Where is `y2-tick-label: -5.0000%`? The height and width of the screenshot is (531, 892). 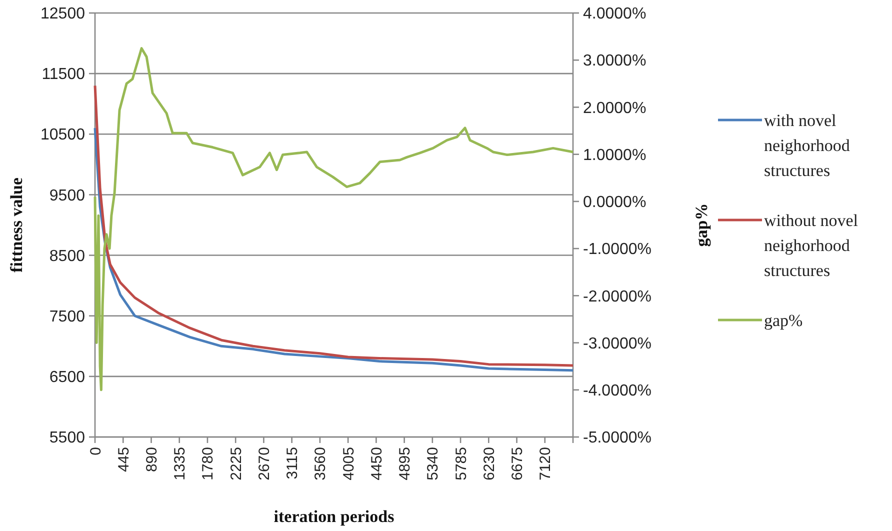 y2-tick-label: -5.0000% is located at coordinates (617, 438).